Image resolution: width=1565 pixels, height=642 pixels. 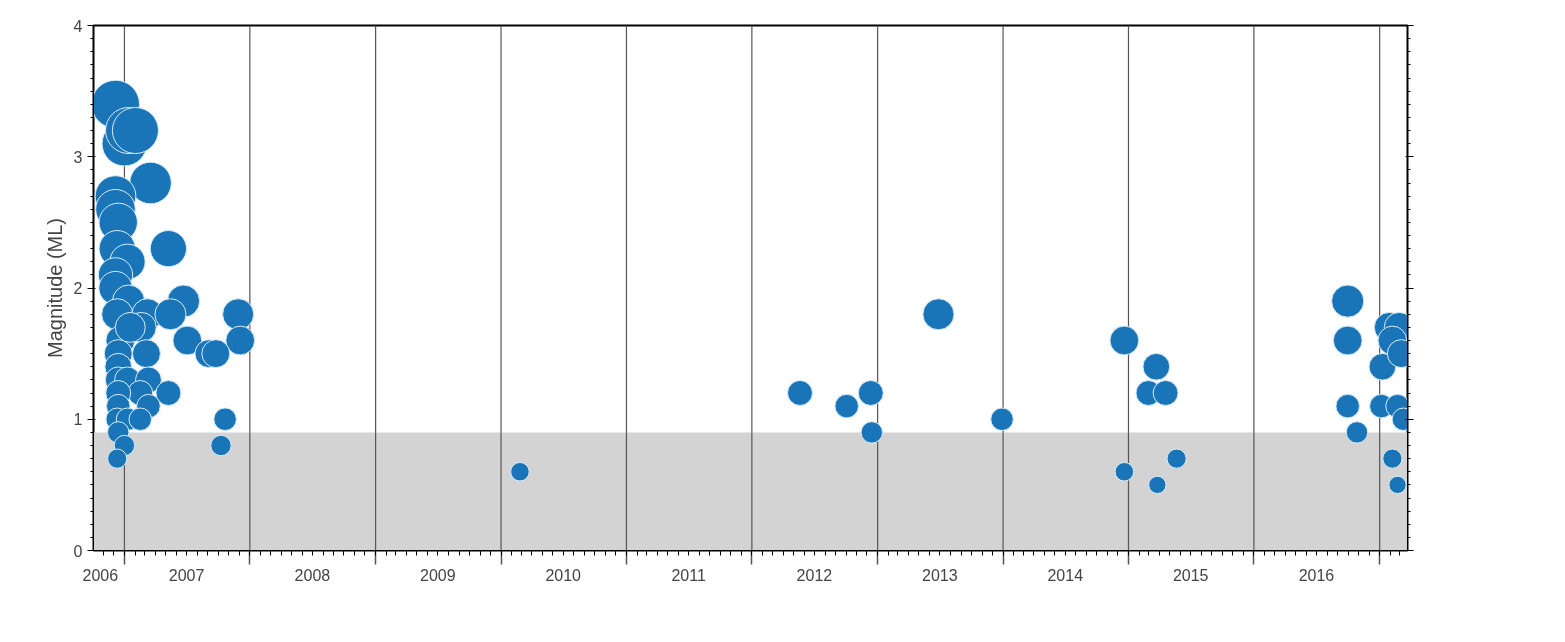 I want to click on y-tick-label: 4, so click(x=78, y=26).